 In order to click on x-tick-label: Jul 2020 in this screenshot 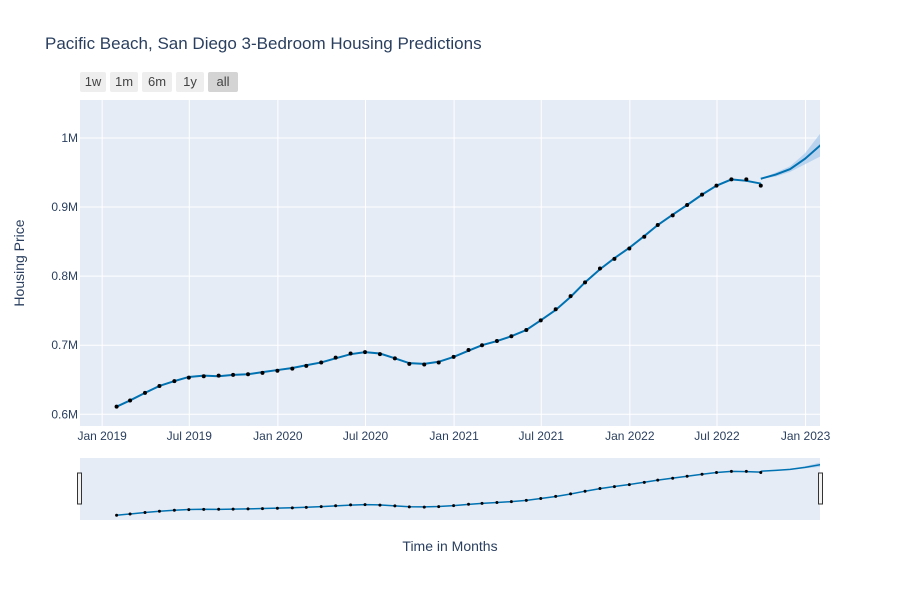, I will do `click(366, 436)`.